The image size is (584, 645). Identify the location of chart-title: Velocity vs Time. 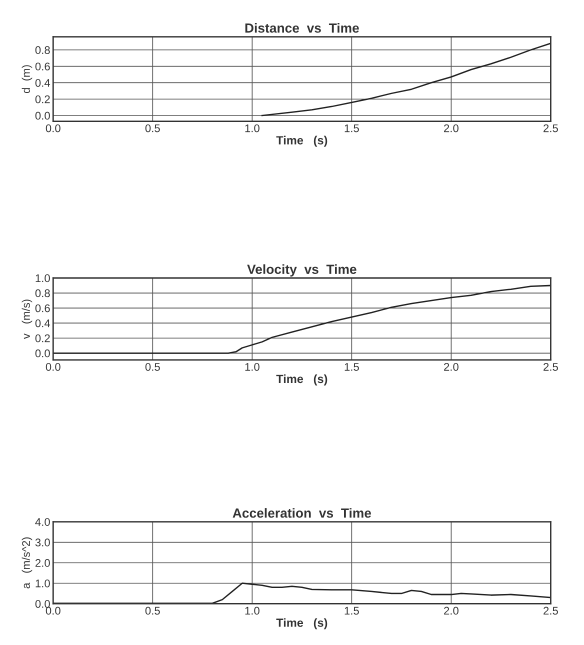
(301, 270).